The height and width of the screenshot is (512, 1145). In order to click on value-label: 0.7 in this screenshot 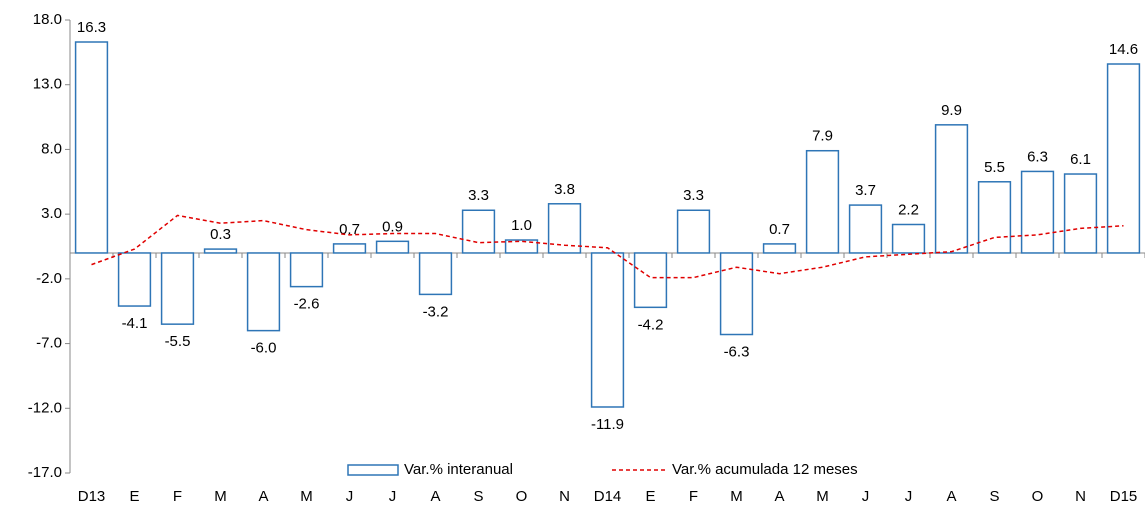, I will do `click(779, 229)`.